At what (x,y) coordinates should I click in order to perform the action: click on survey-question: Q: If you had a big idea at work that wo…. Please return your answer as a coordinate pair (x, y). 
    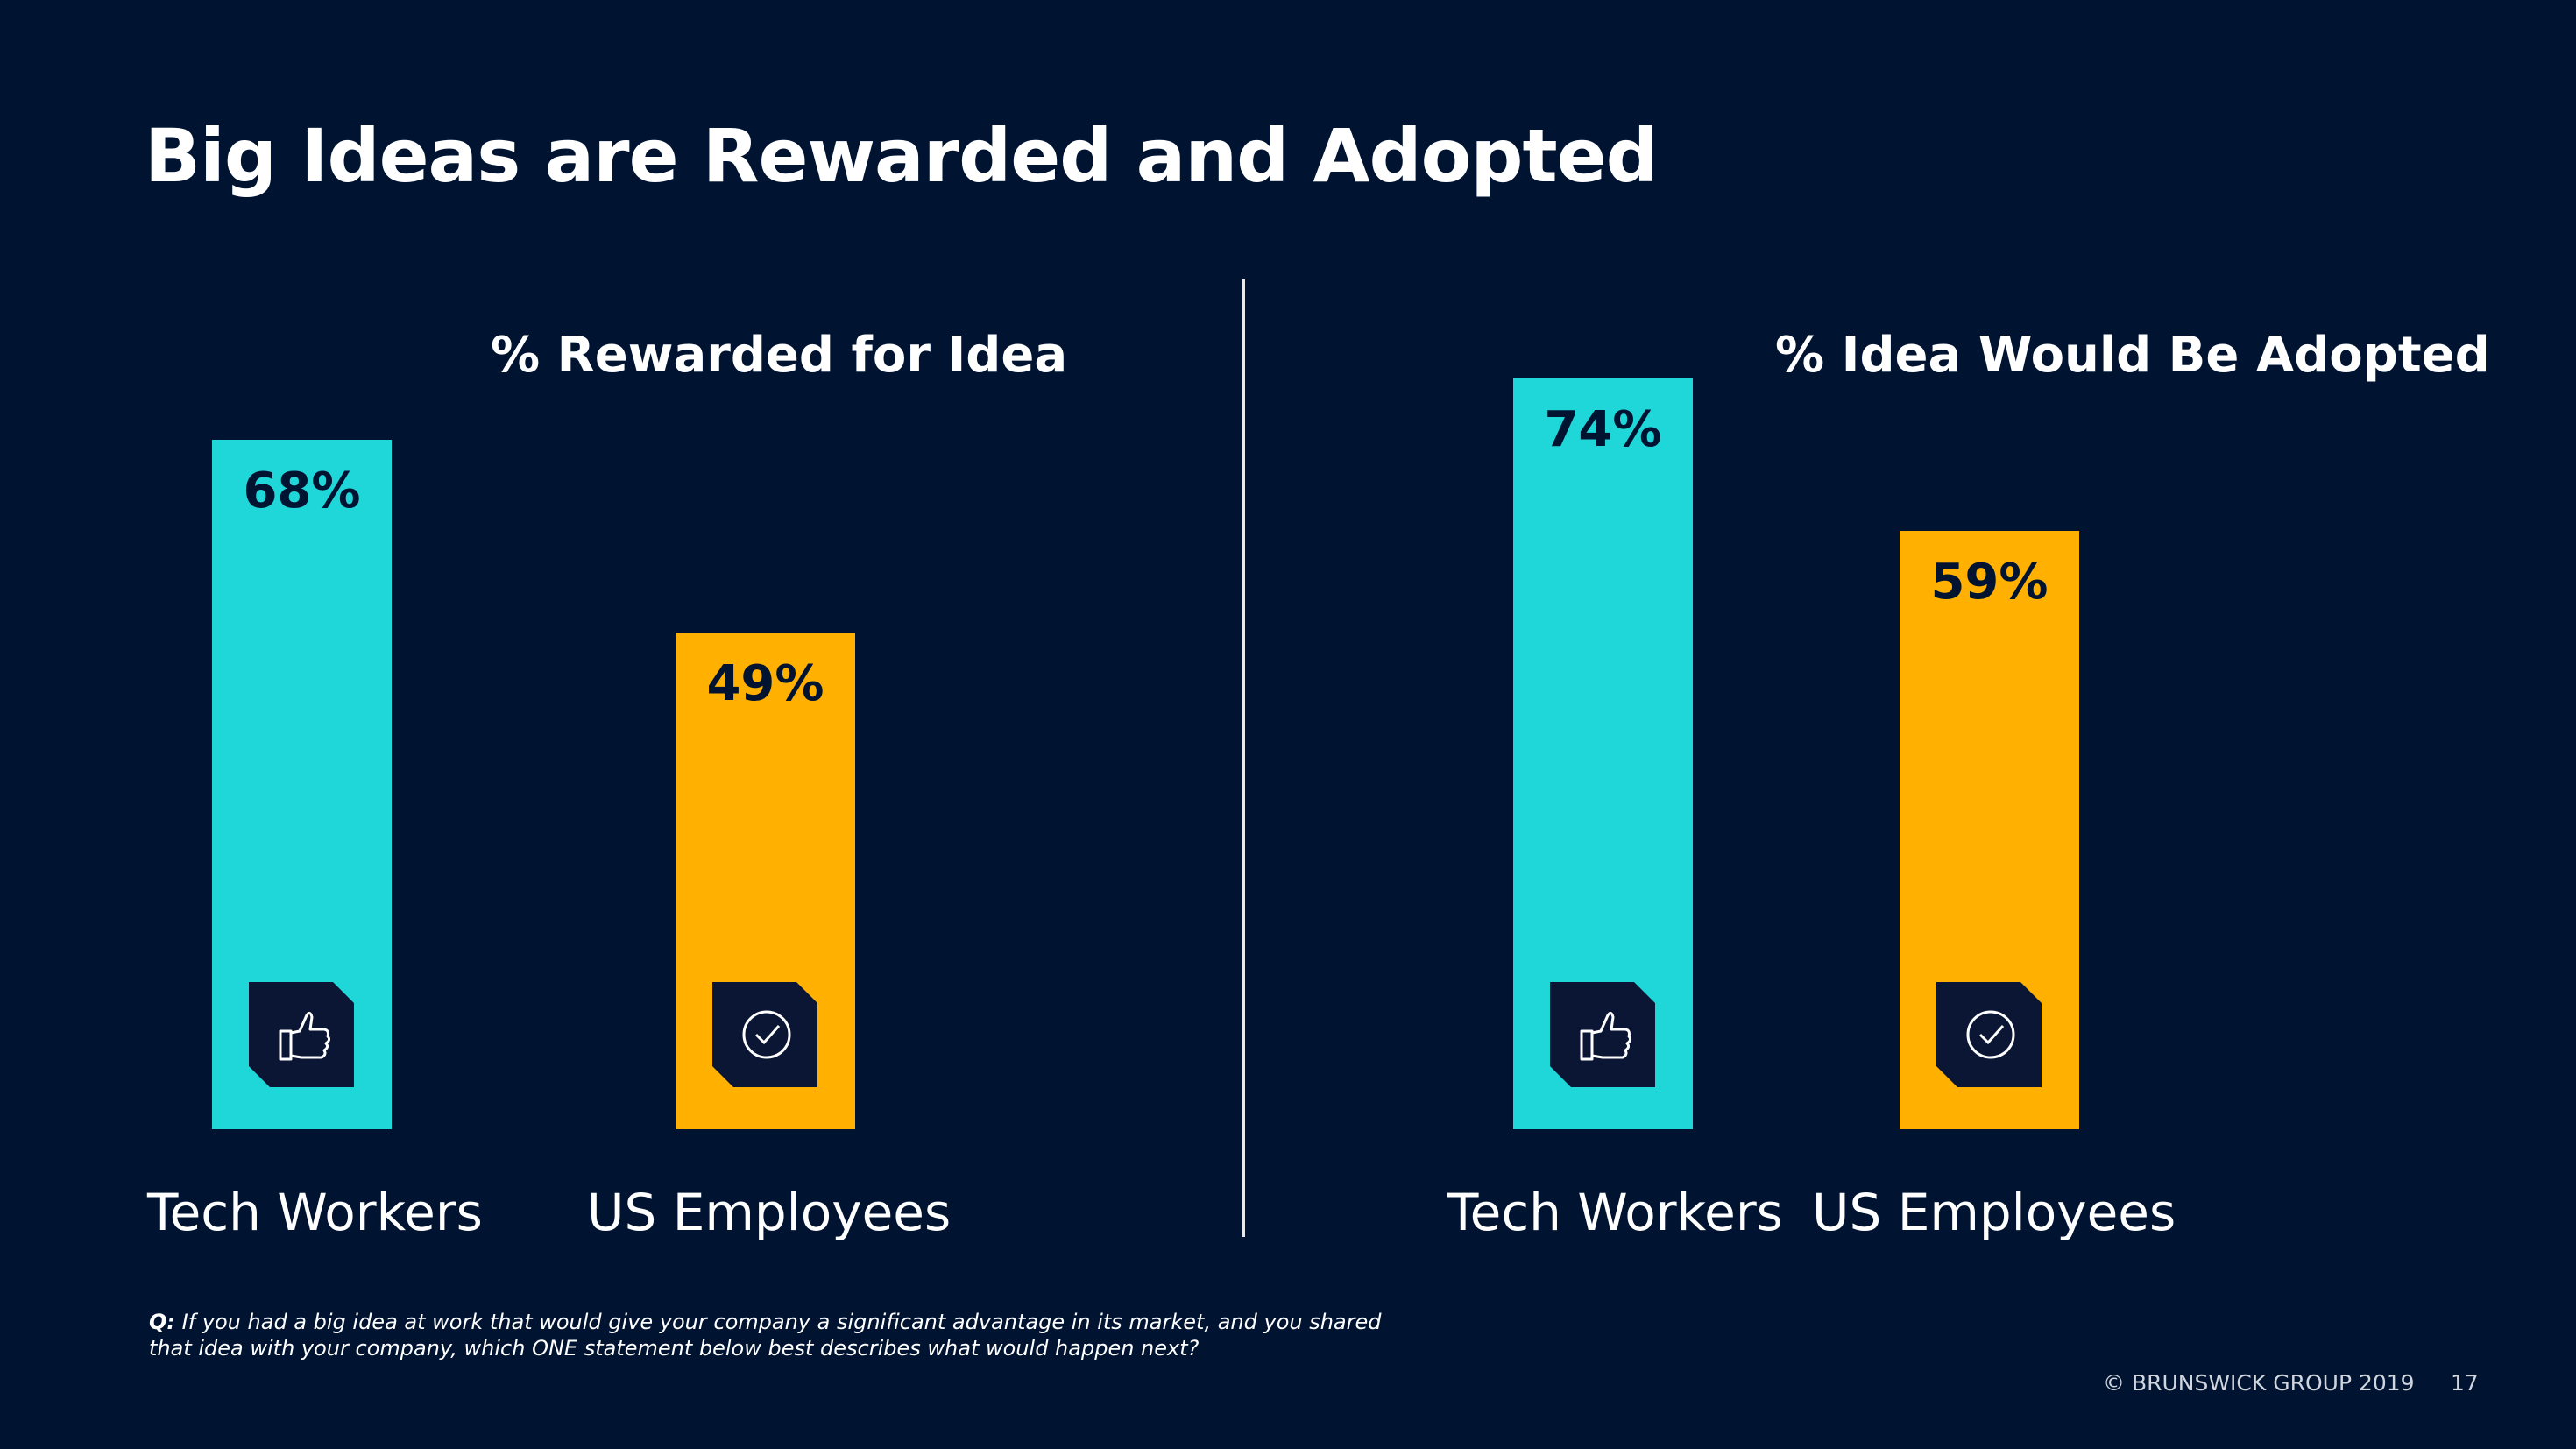
    Looking at the image, I should click on (780, 1335).